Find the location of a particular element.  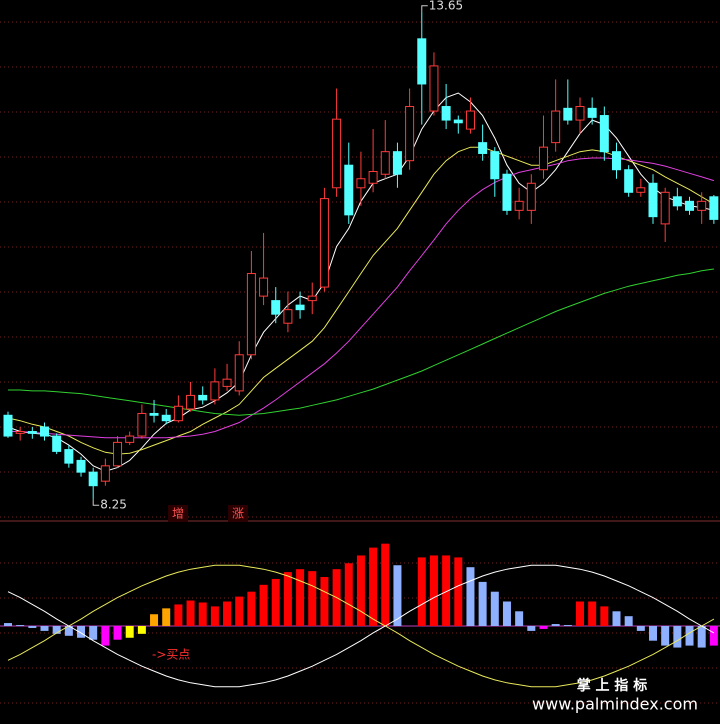

marker-text: 增 is located at coordinates (178, 514).